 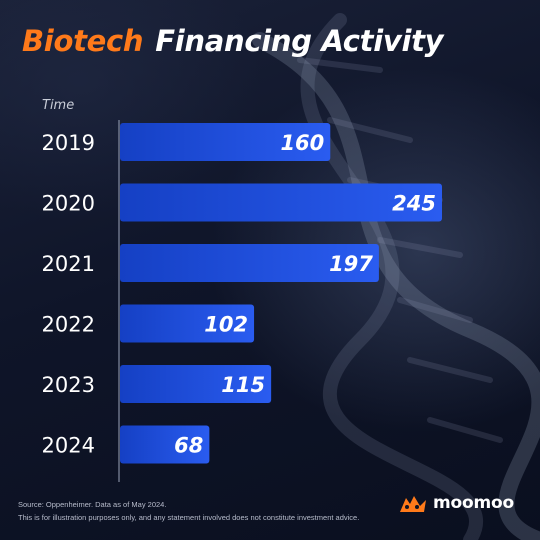 I want to click on chart-title: Biotech Financing Activity, so click(x=233, y=41).